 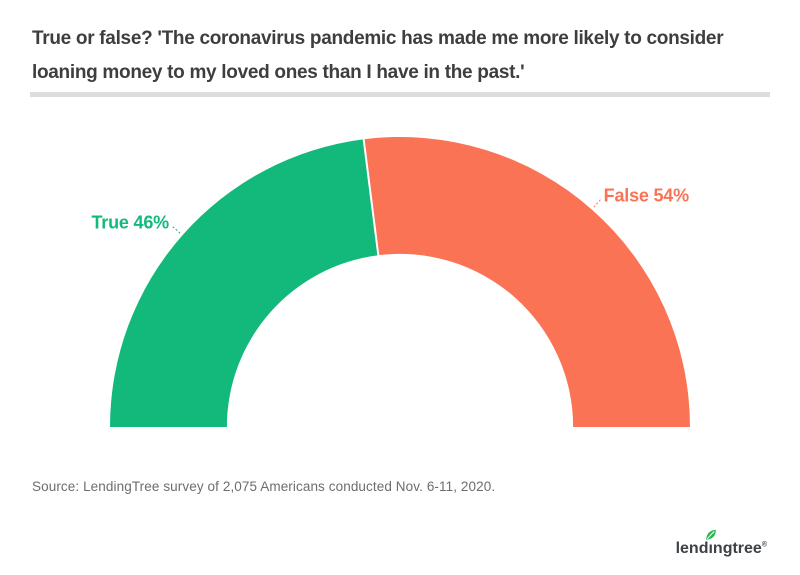 What do you see at coordinates (710, 548) in the screenshot?
I see `logo-text-i: ı` at bounding box center [710, 548].